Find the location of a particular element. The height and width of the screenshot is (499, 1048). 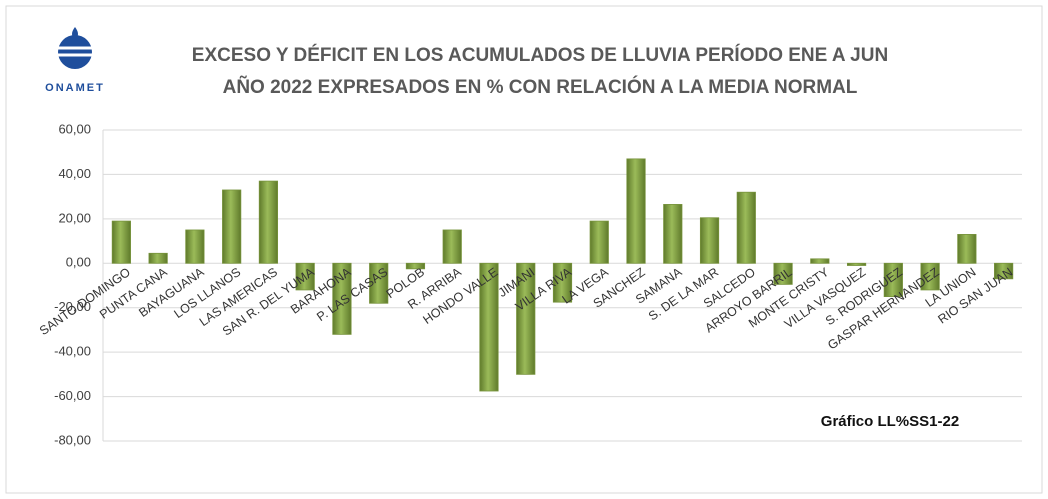

y-tick-label: 60,00 is located at coordinates (74, 128).